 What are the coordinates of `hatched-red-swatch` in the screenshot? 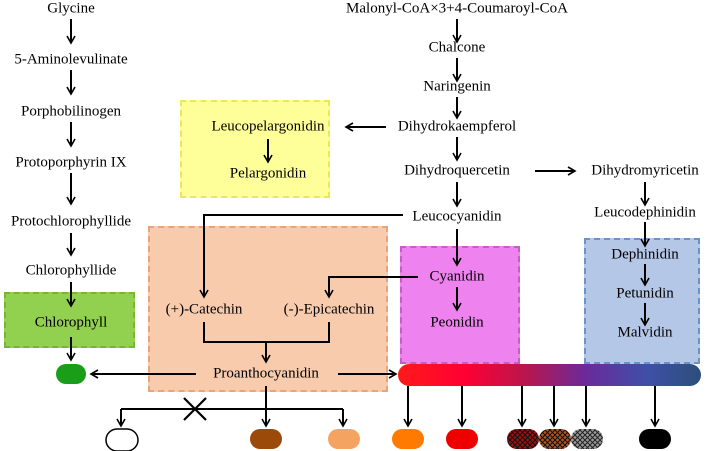 It's located at (523, 439).